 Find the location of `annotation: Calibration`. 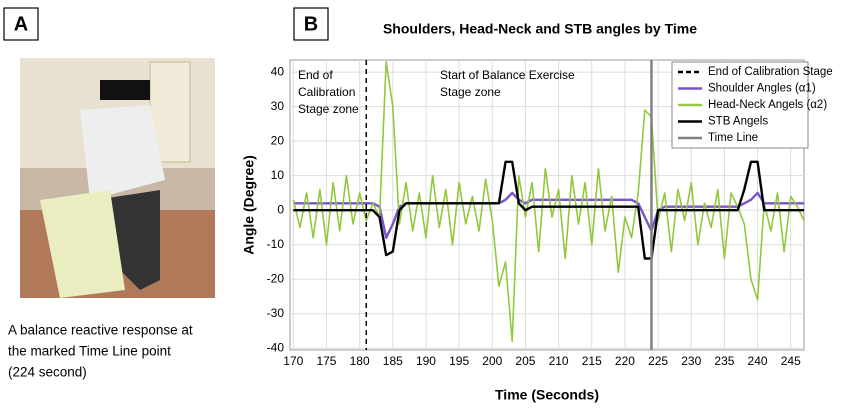

annotation: Calibration is located at coordinates (326, 92).